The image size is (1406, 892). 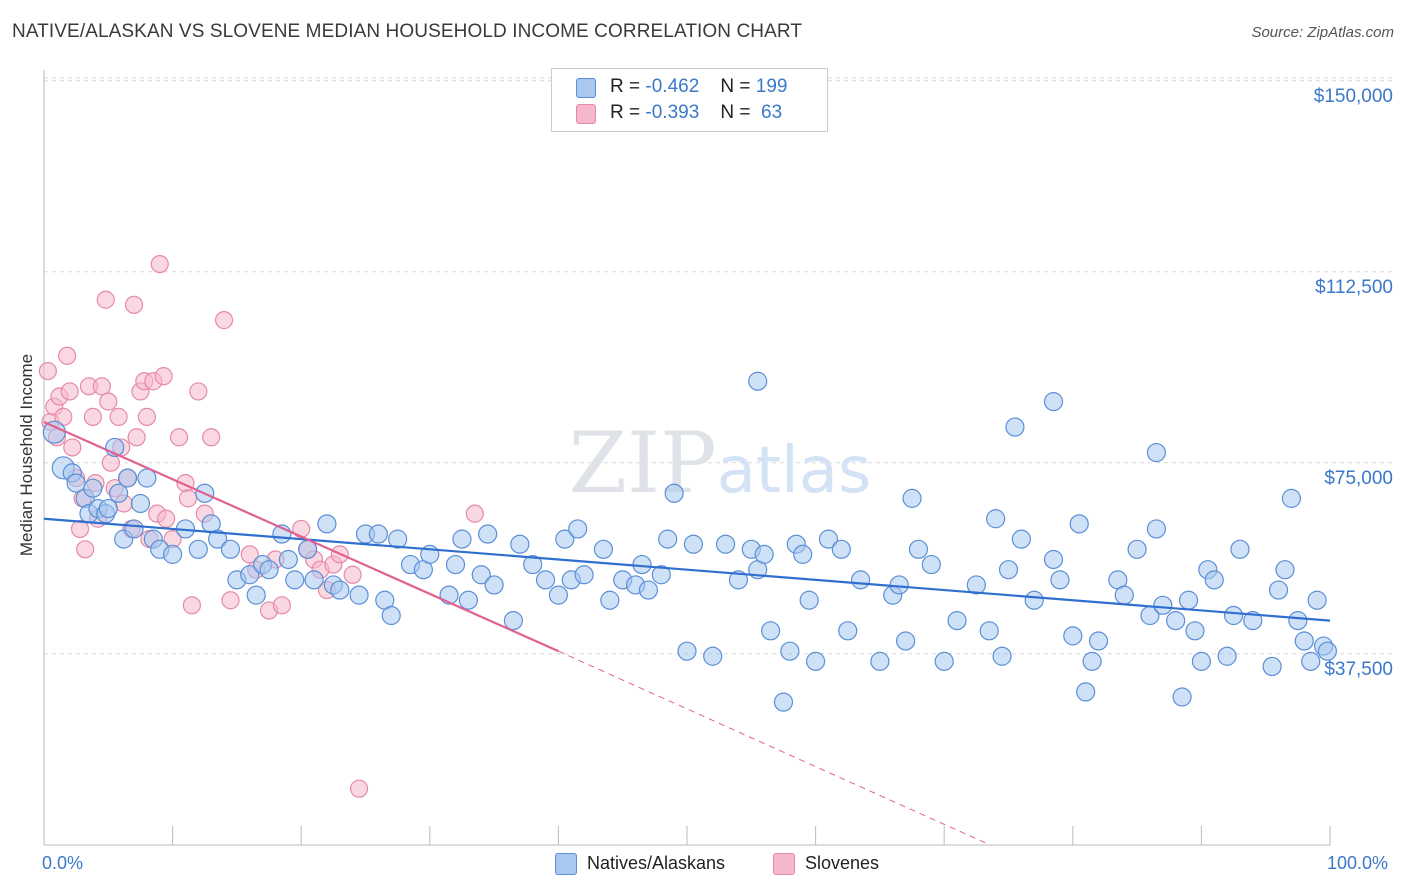 I want to click on watermark: ZIPatlas, so click(x=720, y=463).